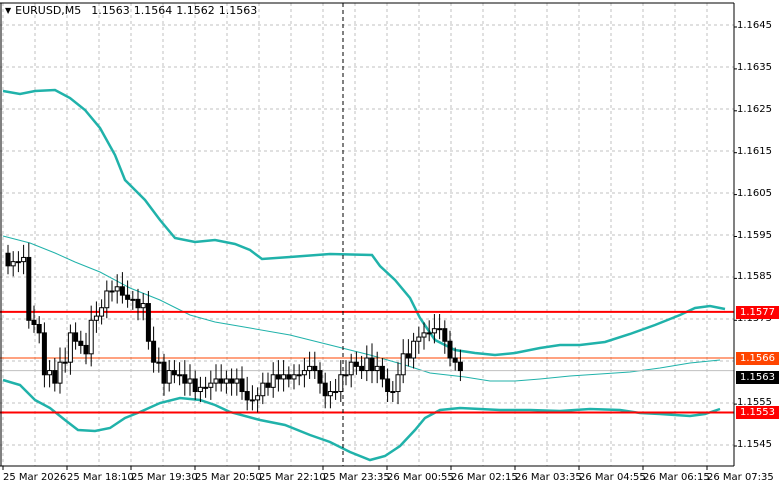  What do you see at coordinates (484, 477) in the screenshot?
I see `time-axis-label: 26 Mar 02:15` at bounding box center [484, 477].